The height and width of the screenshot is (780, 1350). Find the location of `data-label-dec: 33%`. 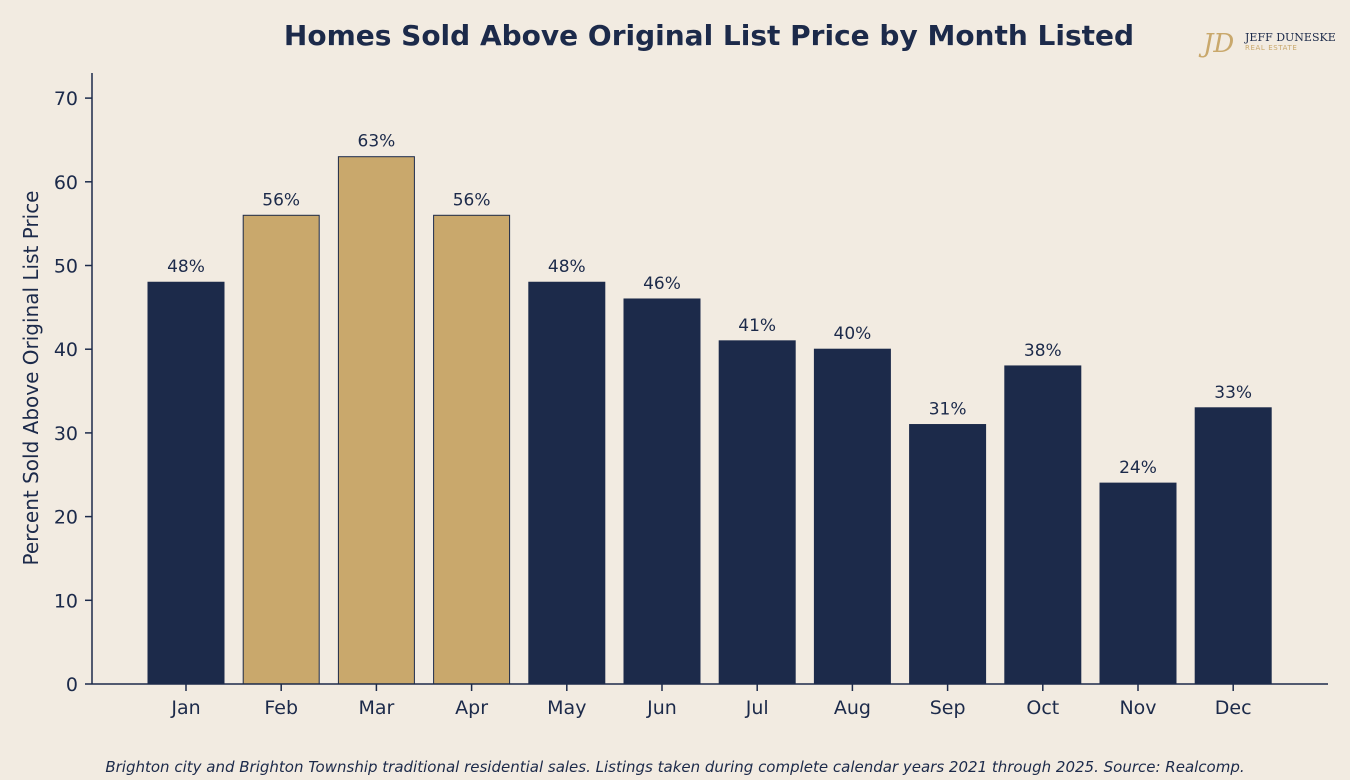

data-label-dec: 33% is located at coordinates (1233, 393).